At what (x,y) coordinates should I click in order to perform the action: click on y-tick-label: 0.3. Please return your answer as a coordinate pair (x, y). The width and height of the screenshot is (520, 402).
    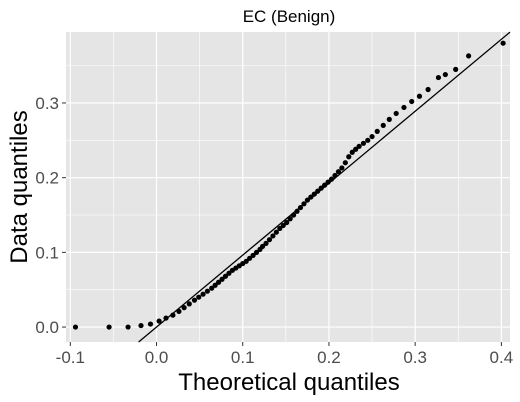
    Looking at the image, I should click on (47, 103).